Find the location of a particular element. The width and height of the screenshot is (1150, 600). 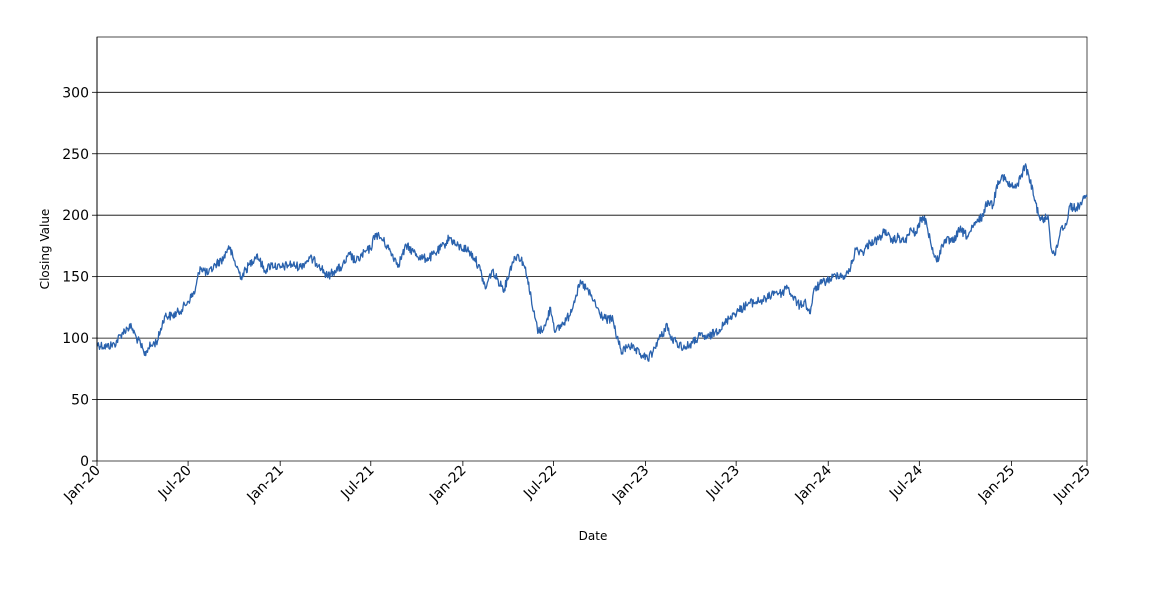

x-axis-title: Date is located at coordinates (593, 536).